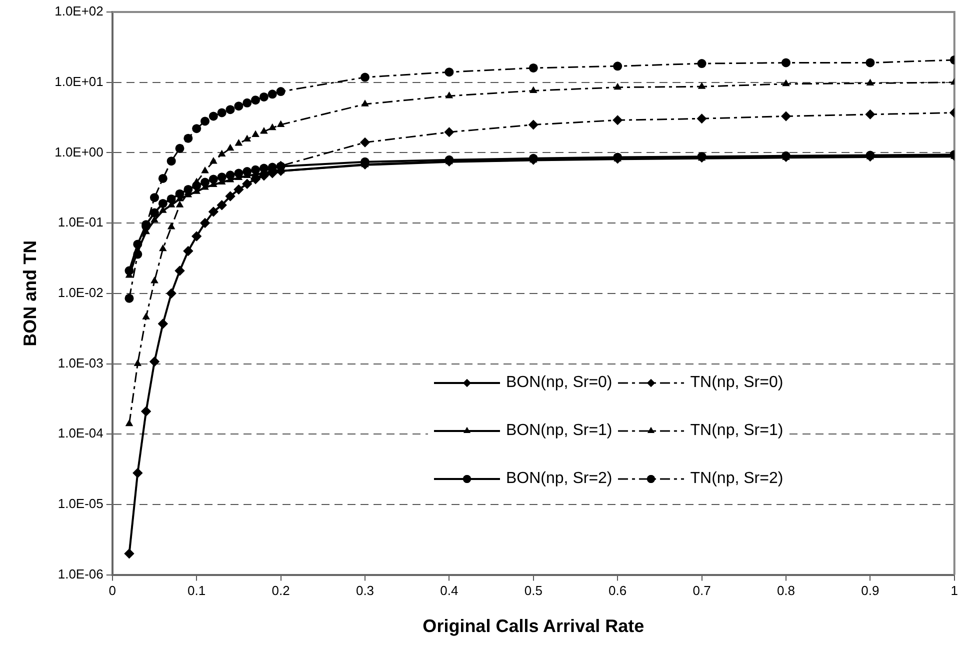 The width and height of the screenshot is (961, 656). What do you see at coordinates (79, 152) in the screenshot?
I see `y-tick-label: 1.0E+00` at bounding box center [79, 152].